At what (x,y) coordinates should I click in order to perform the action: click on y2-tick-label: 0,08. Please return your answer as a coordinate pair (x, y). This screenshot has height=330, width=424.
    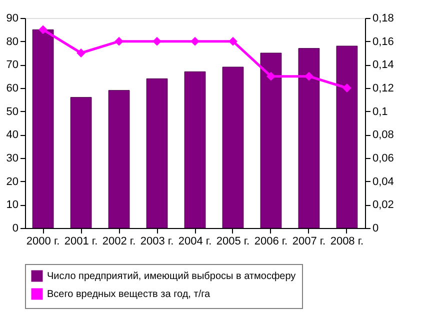
    Looking at the image, I should click on (383, 135).